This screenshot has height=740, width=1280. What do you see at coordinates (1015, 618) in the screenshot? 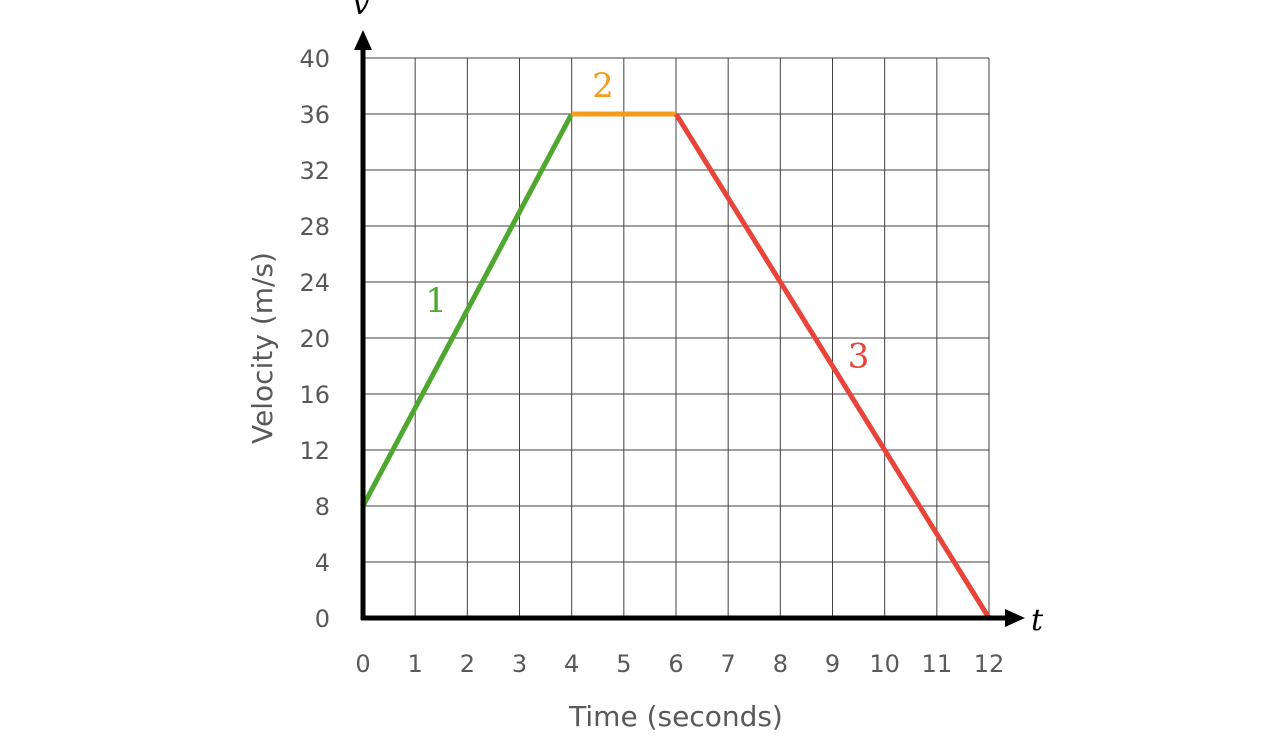
I see `x-axis-arrowhead` at bounding box center [1015, 618].